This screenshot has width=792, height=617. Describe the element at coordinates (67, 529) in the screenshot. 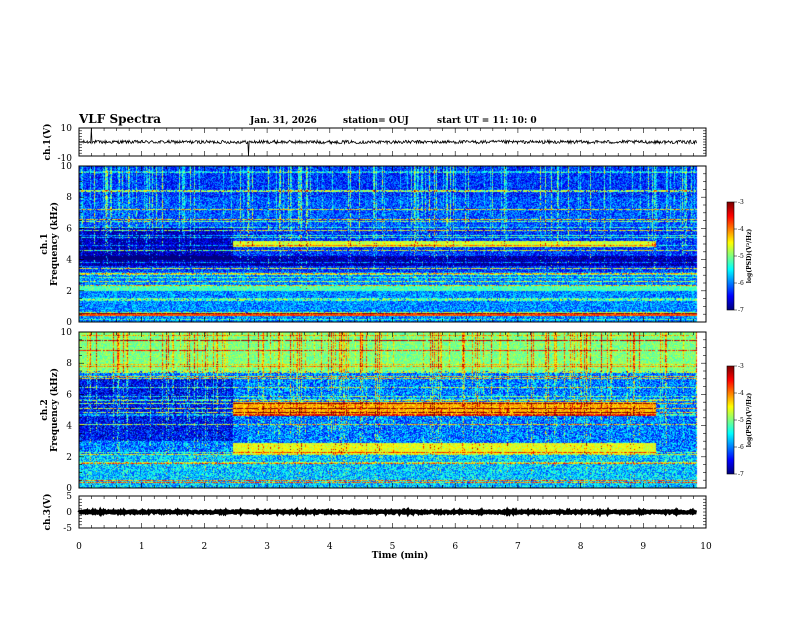

I see `ch3-ytick-bottom: -5` at that location.